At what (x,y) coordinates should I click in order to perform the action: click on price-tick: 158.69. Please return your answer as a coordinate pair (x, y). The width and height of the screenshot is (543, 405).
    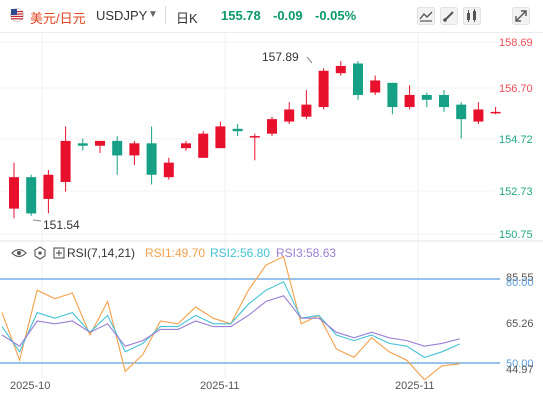
    Looking at the image, I should click on (516, 43).